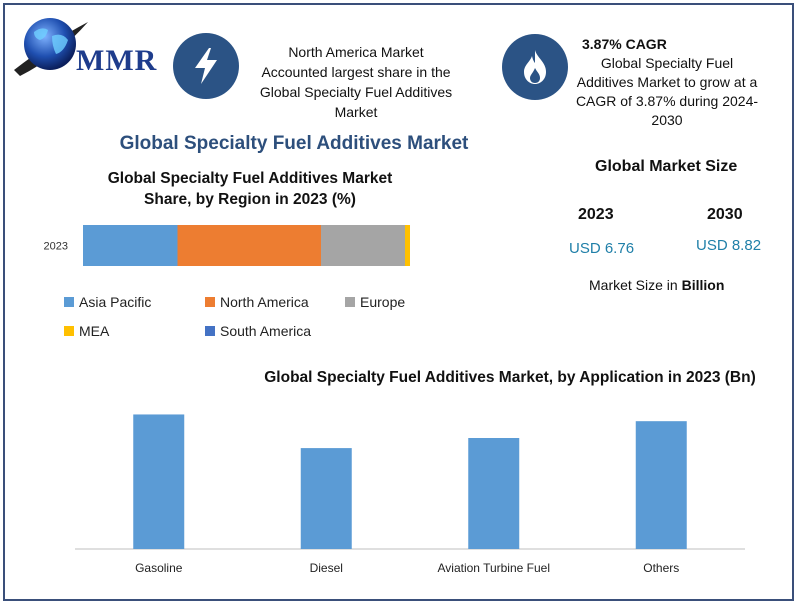 This screenshot has height=607, width=800. I want to click on main-title: Global Specialty Fuel Additives Market, so click(294, 143).